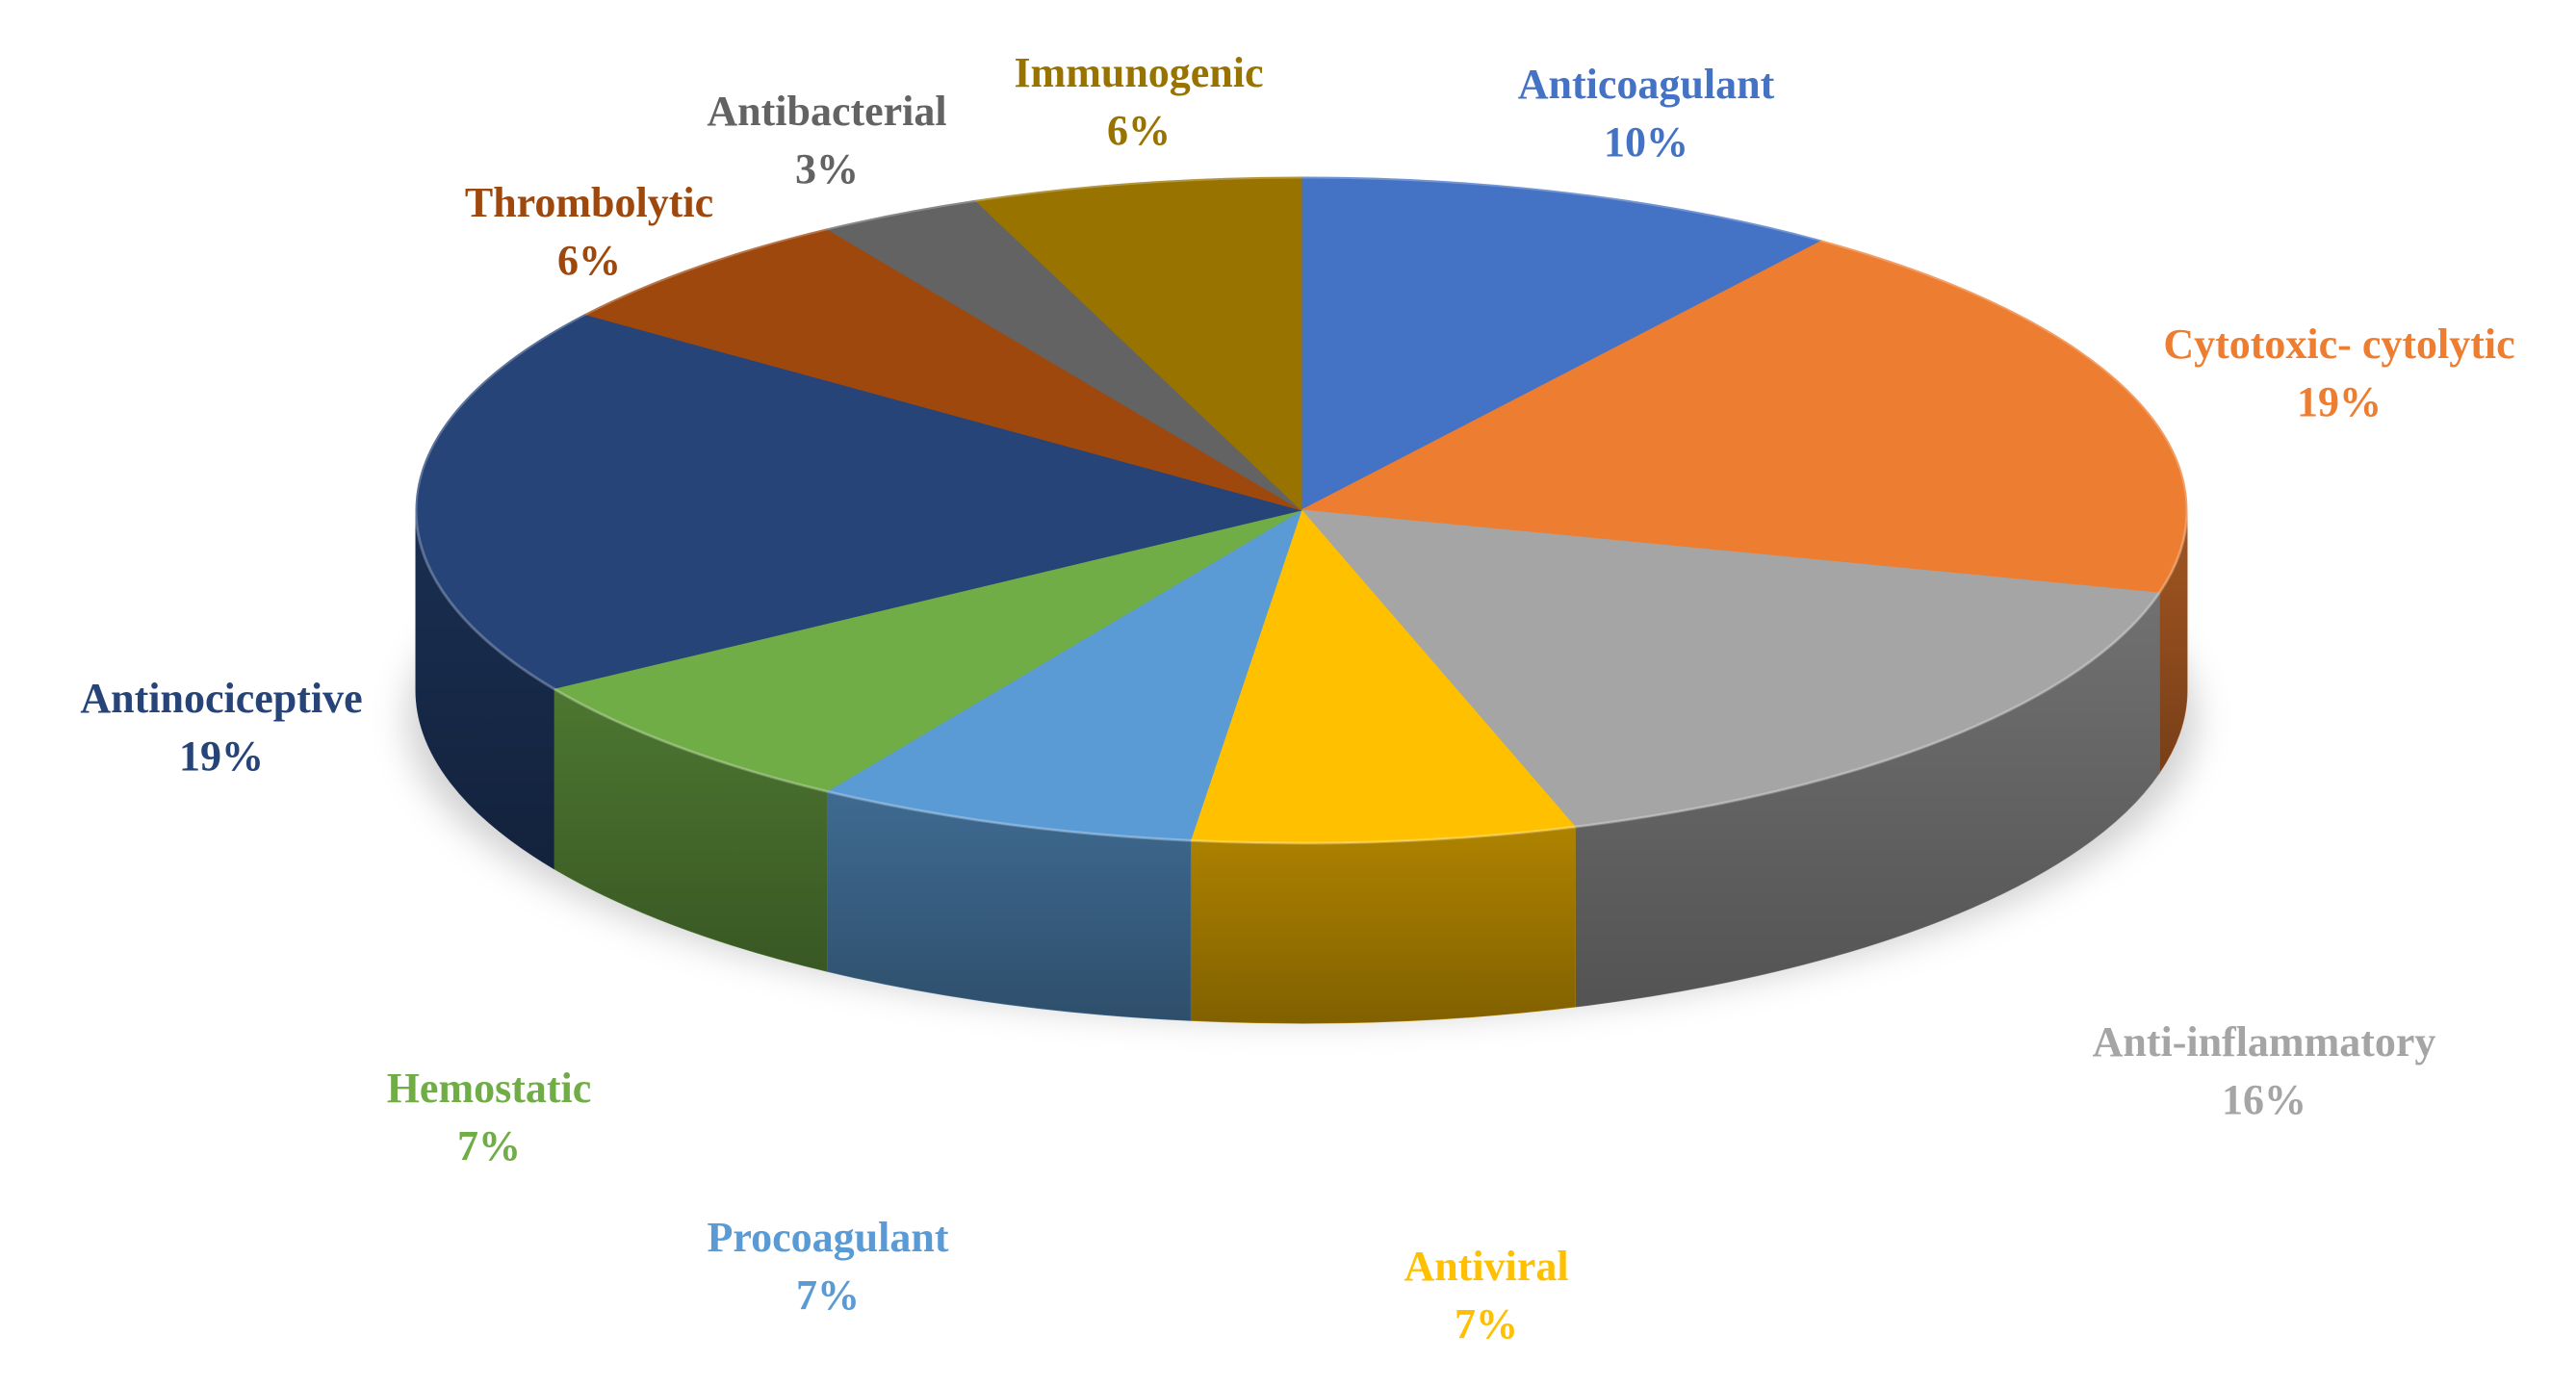 This screenshot has width=2576, height=1387. I want to click on pie-slice-side-shade-cytotoxic-cytolytic, so click(2173, 642).